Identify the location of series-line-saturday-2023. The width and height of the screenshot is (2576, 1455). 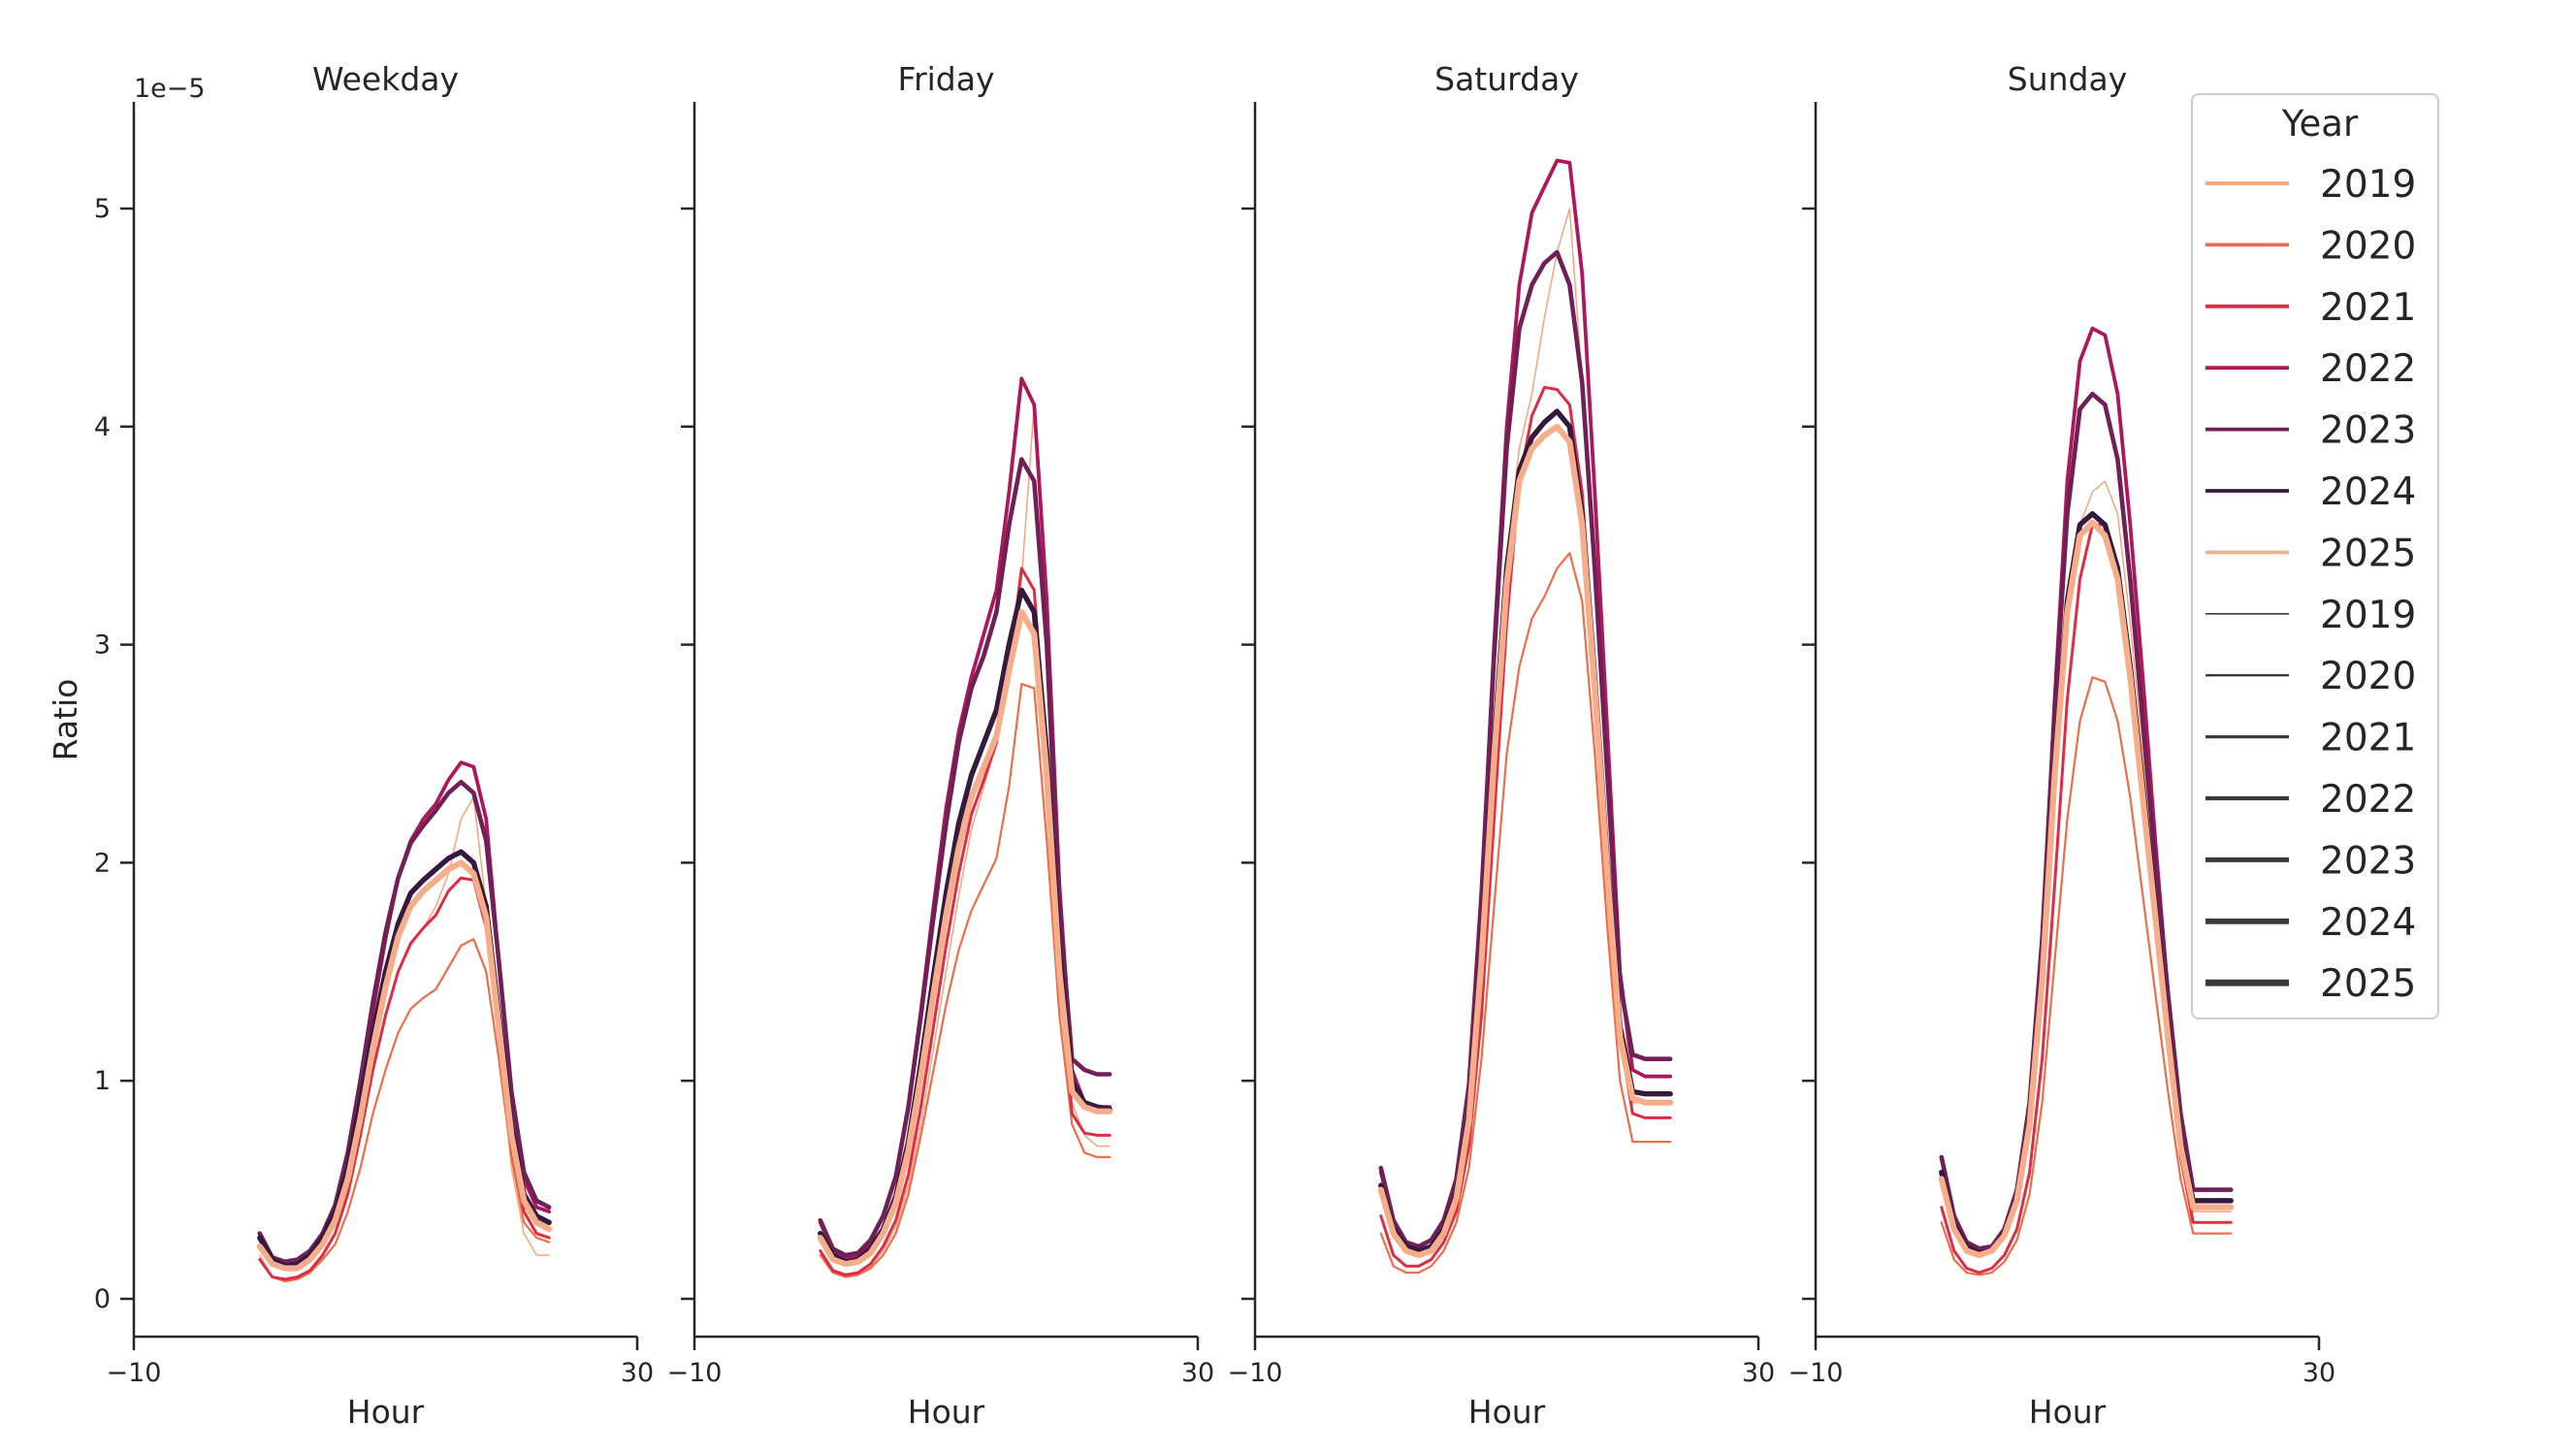
(1525, 749).